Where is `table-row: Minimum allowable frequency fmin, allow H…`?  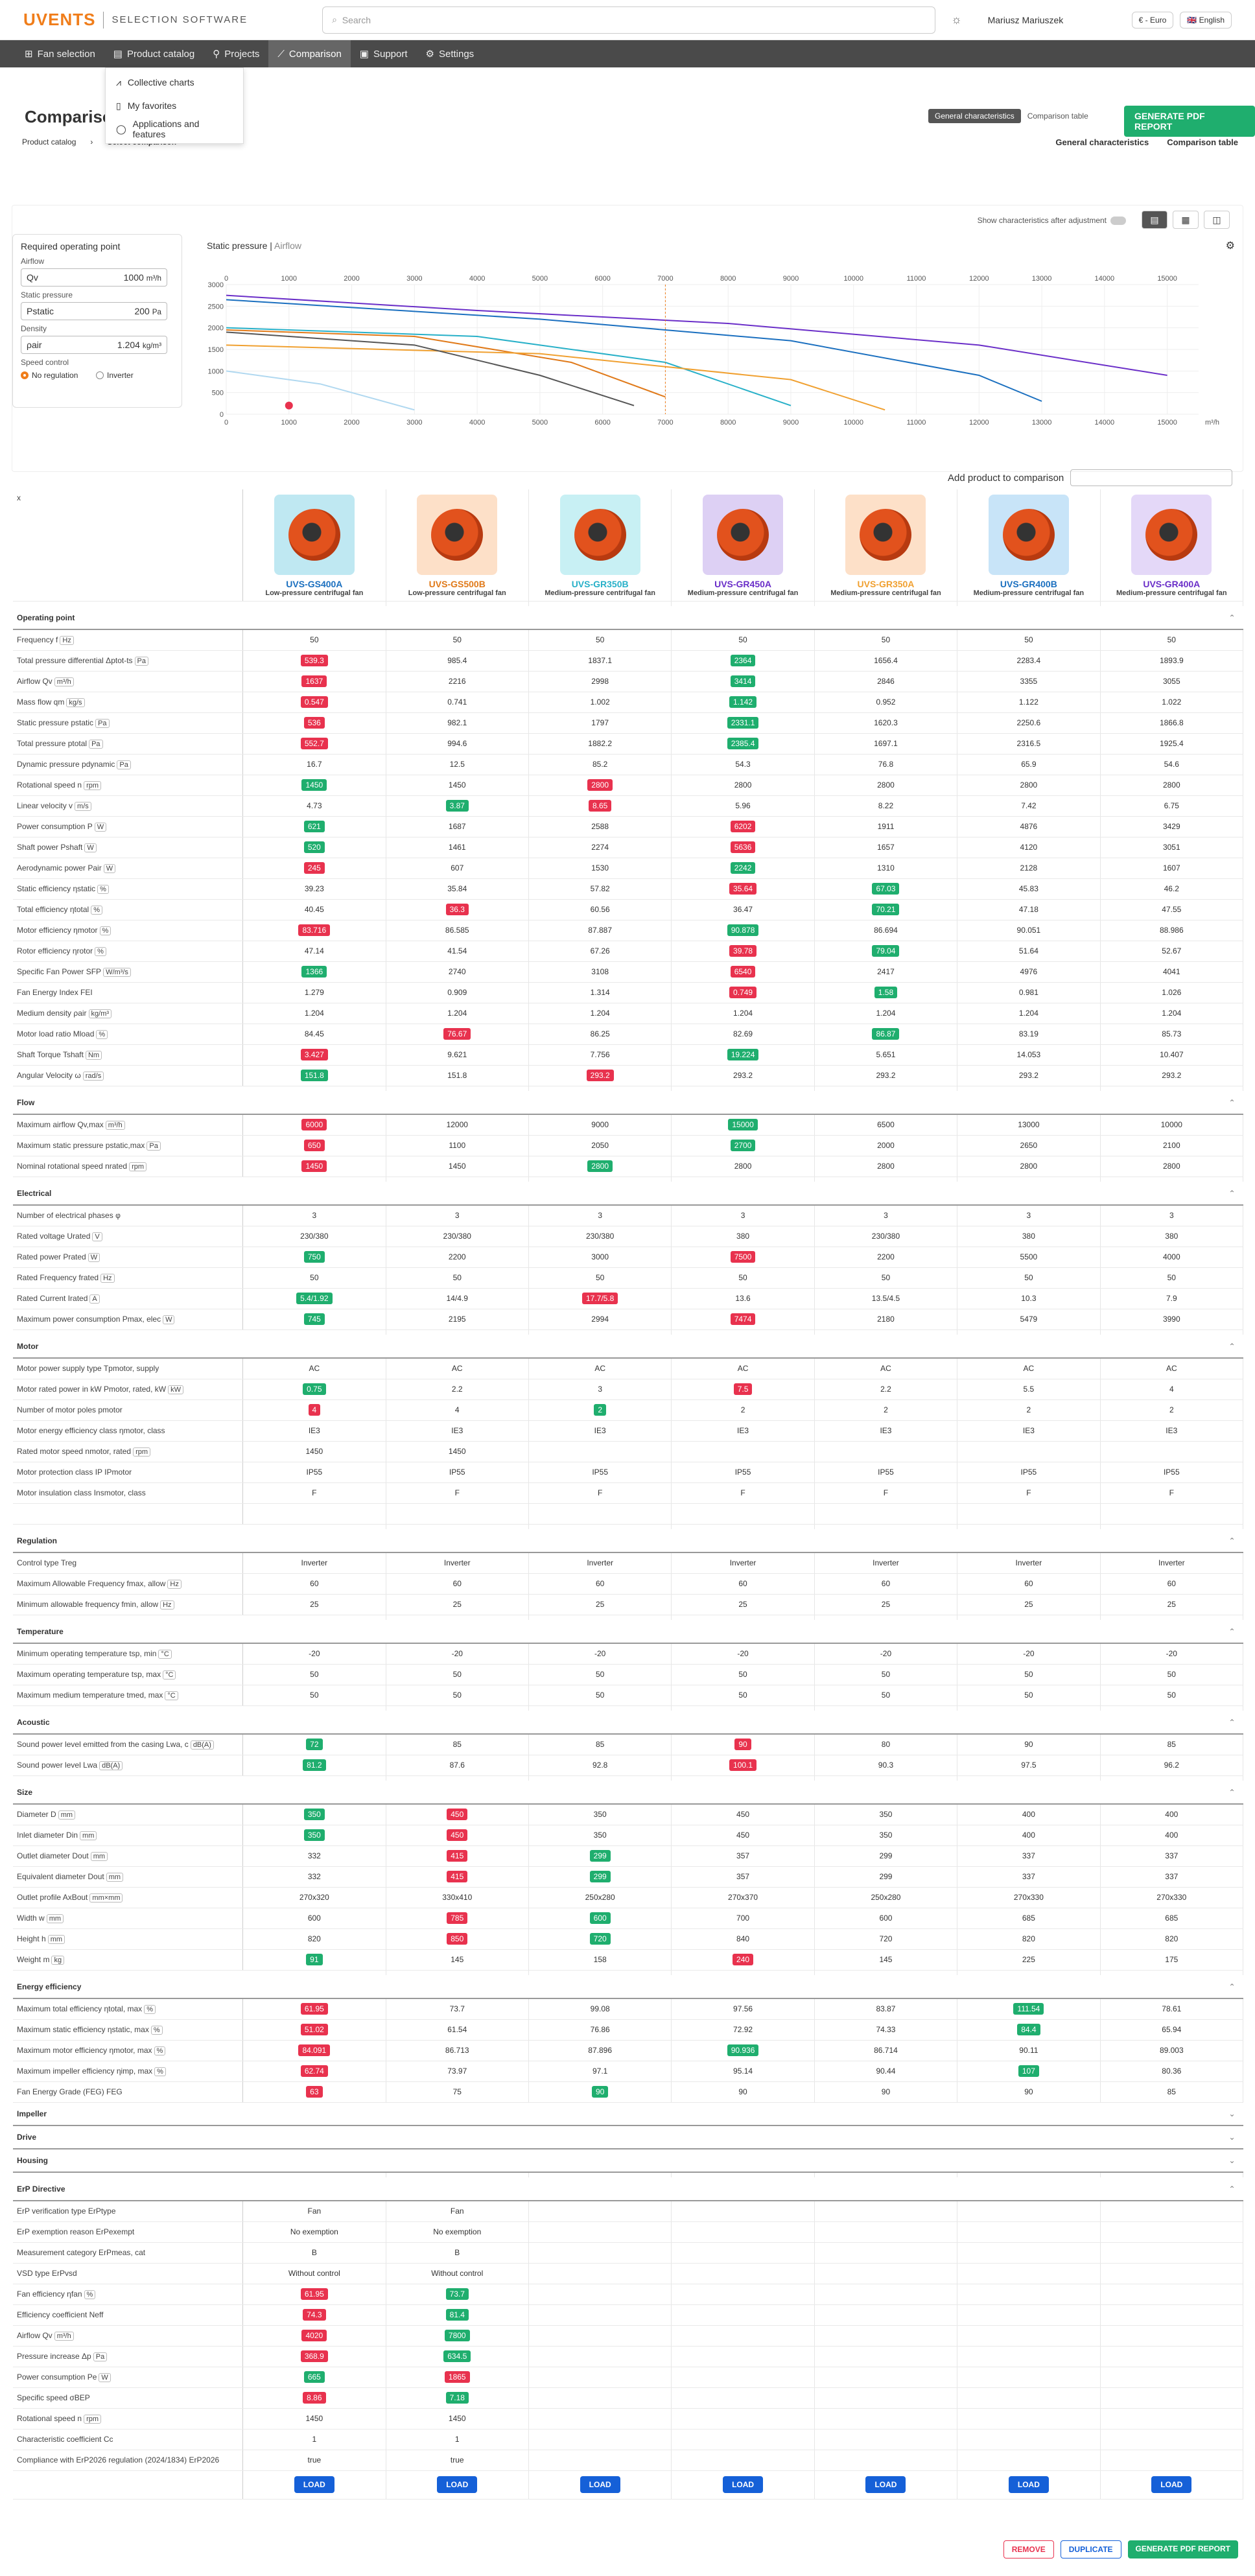 table-row: Minimum allowable frequency fmin, allow H… is located at coordinates (628, 1604).